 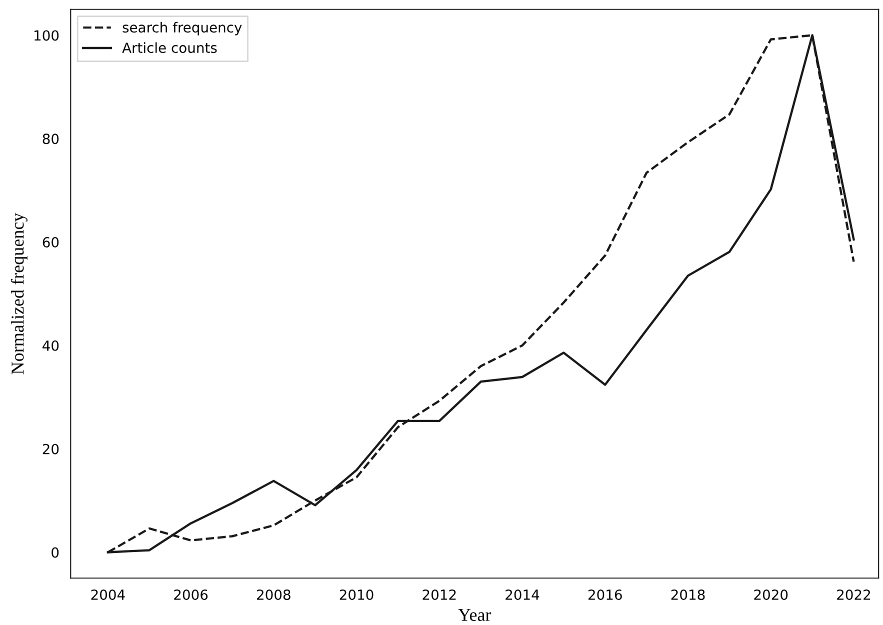 What do you see at coordinates (523, 594) in the screenshot?
I see `x-tick-label: 2014` at bounding box center [523, 594].